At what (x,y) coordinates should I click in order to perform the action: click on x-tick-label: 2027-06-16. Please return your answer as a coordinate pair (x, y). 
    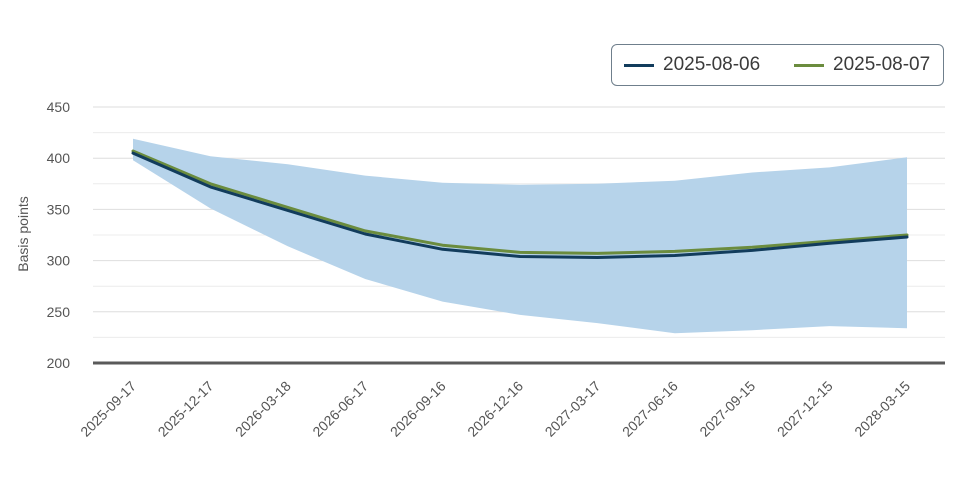
    Looking at the image, I should click on (650, 409).